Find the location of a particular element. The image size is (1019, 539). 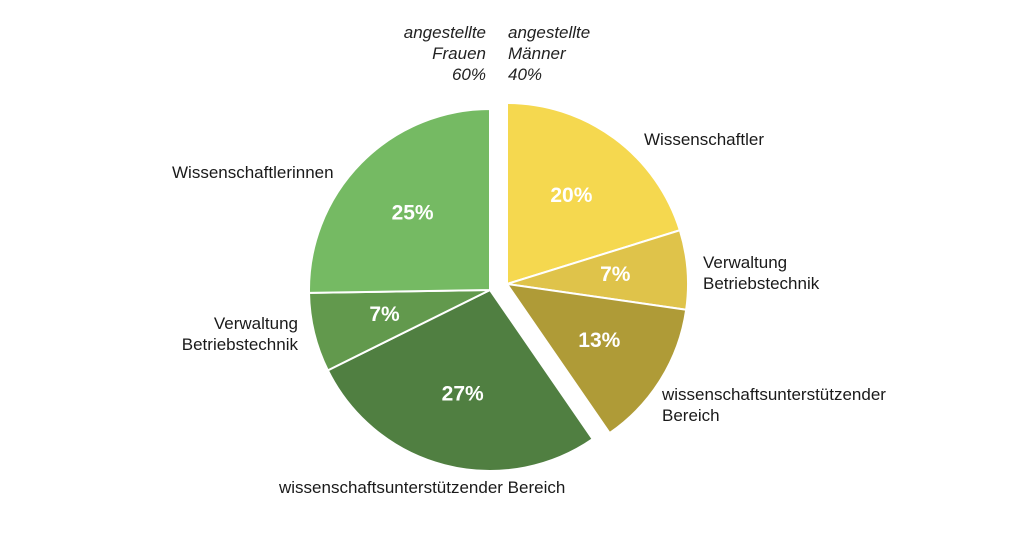

group-header-maenner: angestellte Männer 40% is located at coordinates (549, 53).